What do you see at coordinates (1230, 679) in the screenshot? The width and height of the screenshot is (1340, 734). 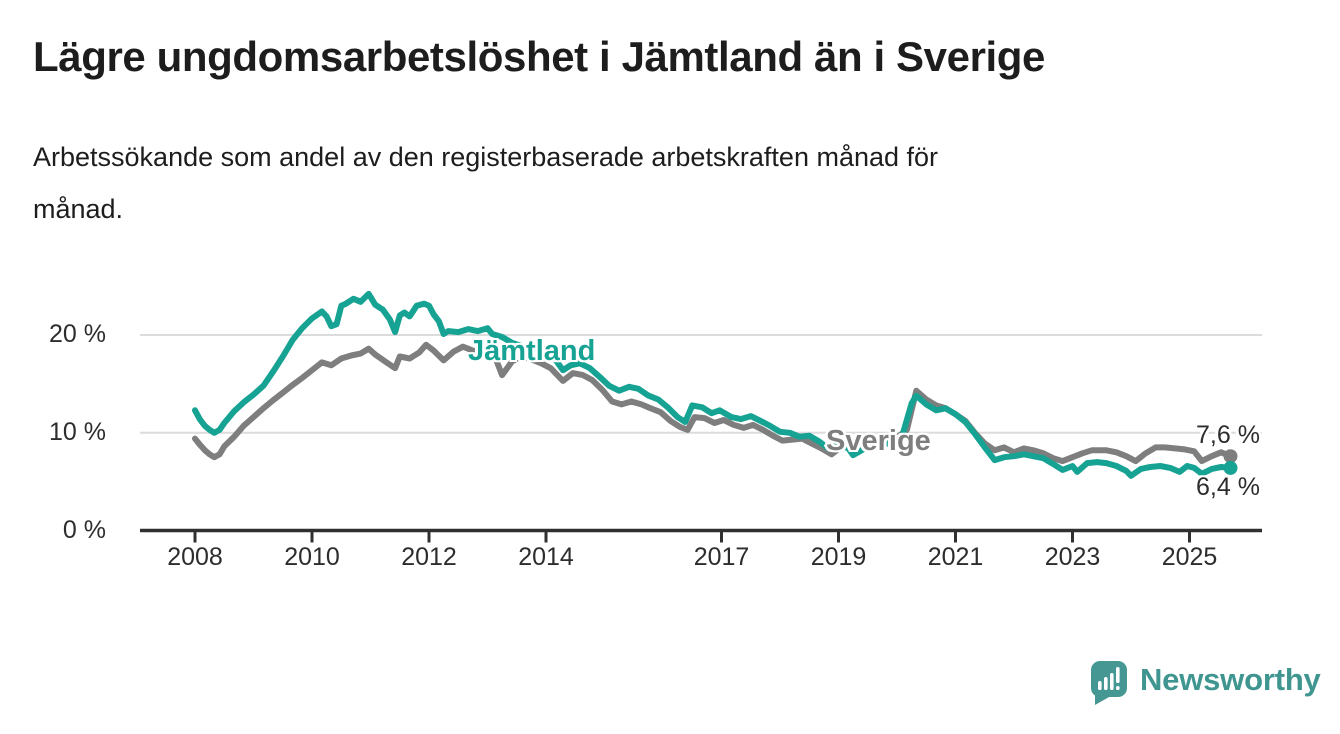 I see `newsworthy-wordmark: Newsworthy` at bounding box center [1230, 679].